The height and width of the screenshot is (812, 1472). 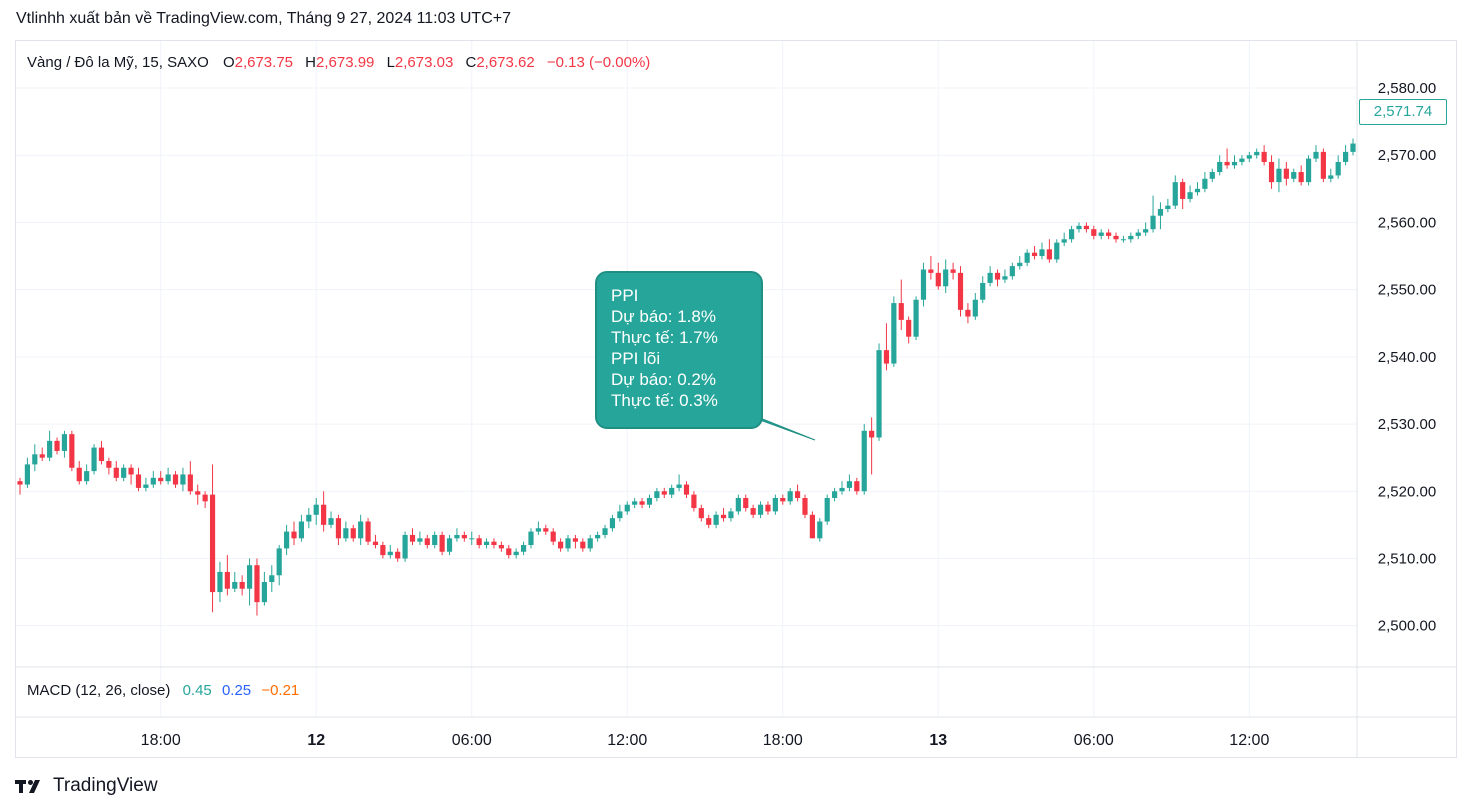 What do you see at coordinates (1403, 112) in the screenshot?
I see `last-price-label: 2,571.74` at bounding box center [1403, 112].